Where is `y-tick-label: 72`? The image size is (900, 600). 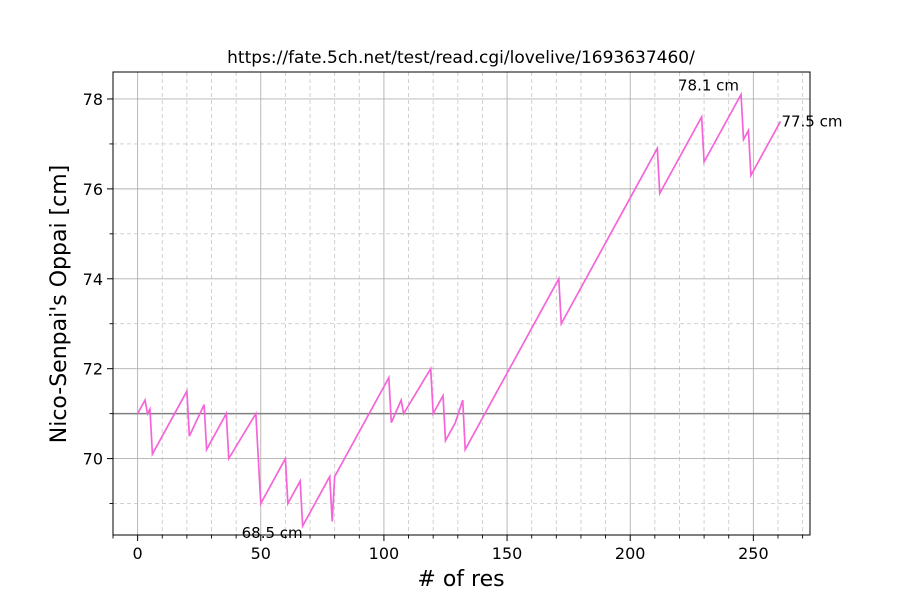 y-tick-label: 72 is located at coordinates (93, 369).